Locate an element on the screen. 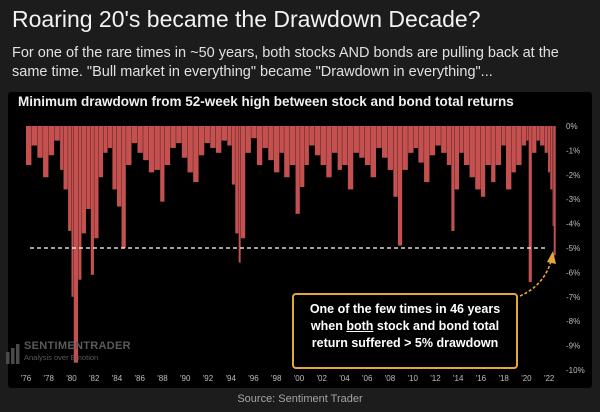  x-tick-label: '02 is located at coordinates (321, 378).